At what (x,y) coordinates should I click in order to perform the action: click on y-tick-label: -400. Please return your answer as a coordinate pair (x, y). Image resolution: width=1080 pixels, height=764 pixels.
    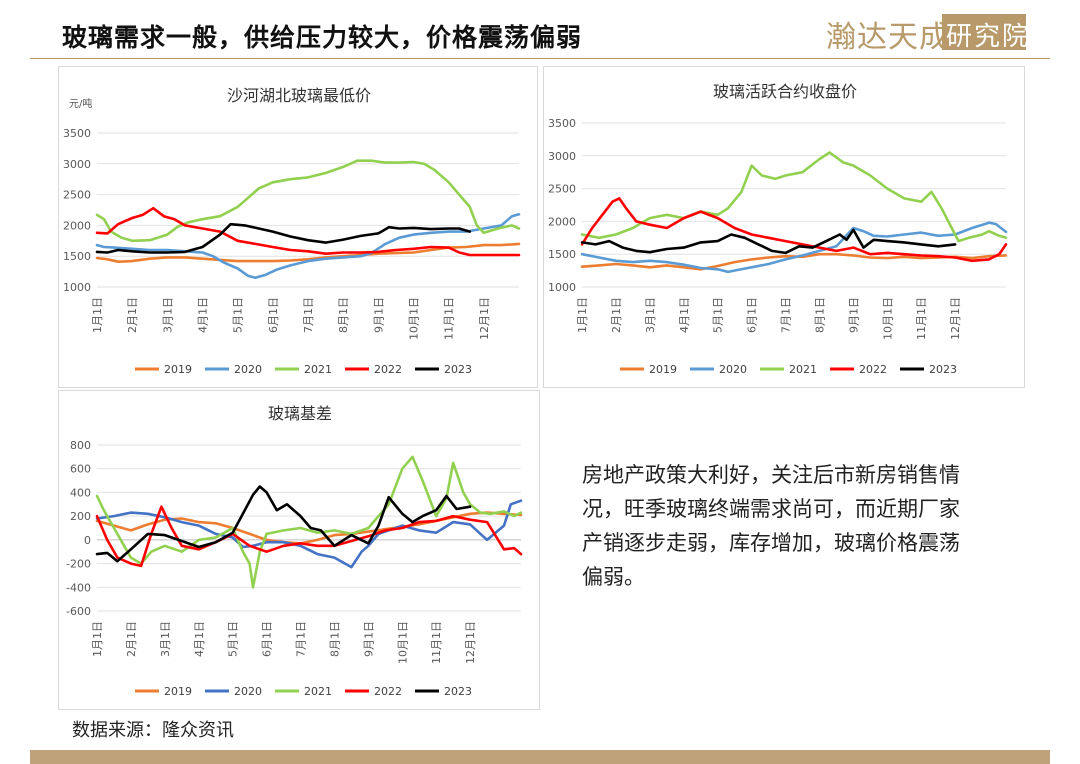
    Looking at the image, I should click on (78, 587).